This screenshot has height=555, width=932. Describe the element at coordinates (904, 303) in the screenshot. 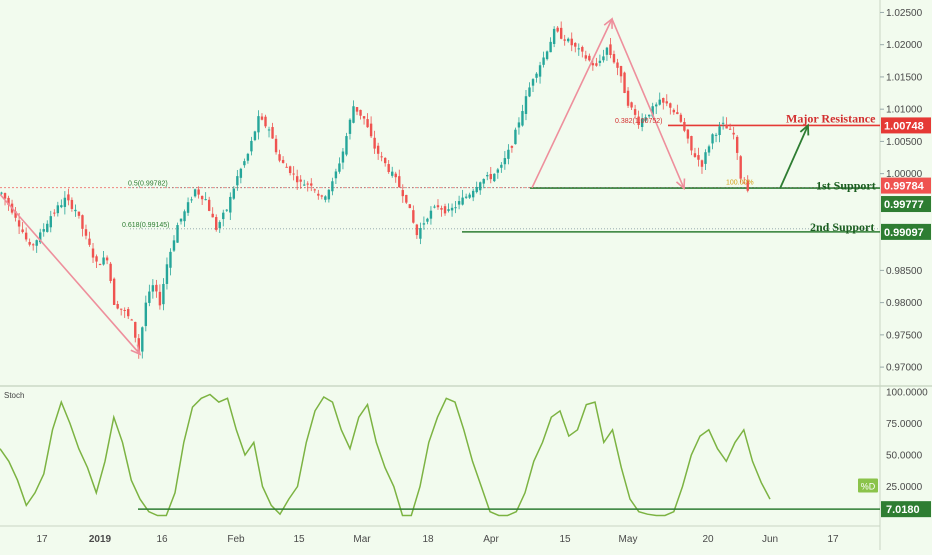

I see `y-tick-label: 0.98000` at that location.